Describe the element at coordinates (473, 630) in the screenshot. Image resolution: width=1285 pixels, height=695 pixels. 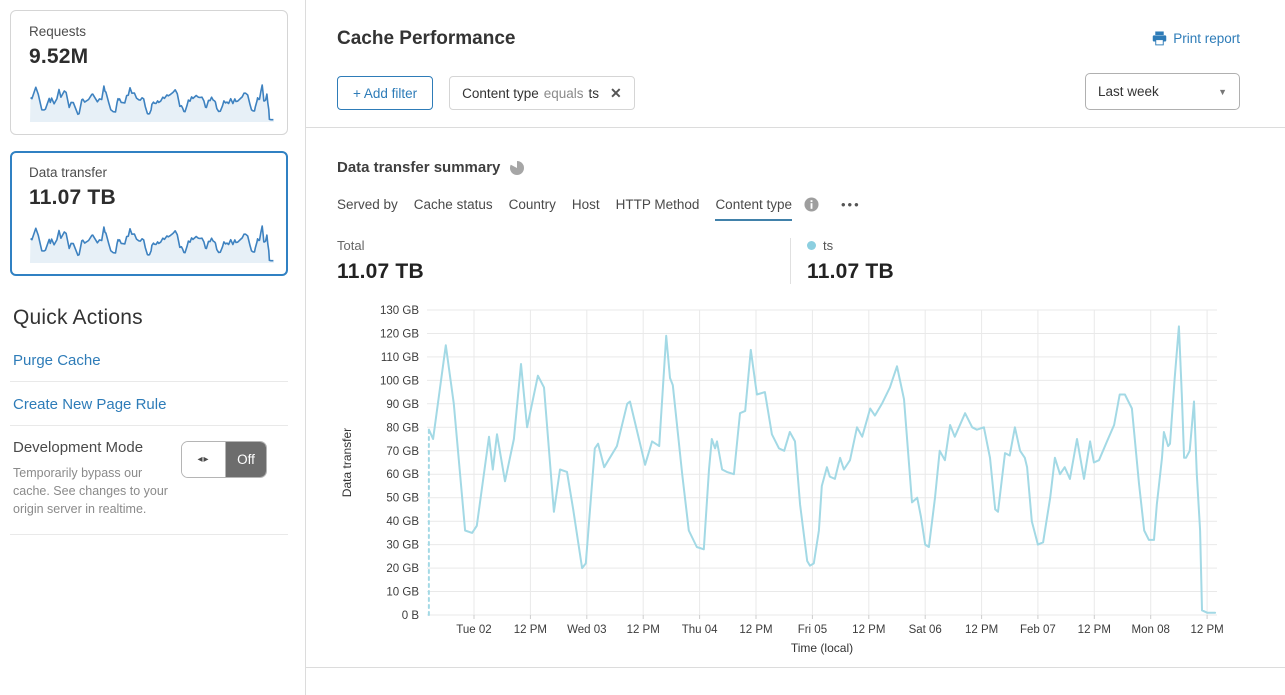
I see `svg-text: Tue 02` at that location.